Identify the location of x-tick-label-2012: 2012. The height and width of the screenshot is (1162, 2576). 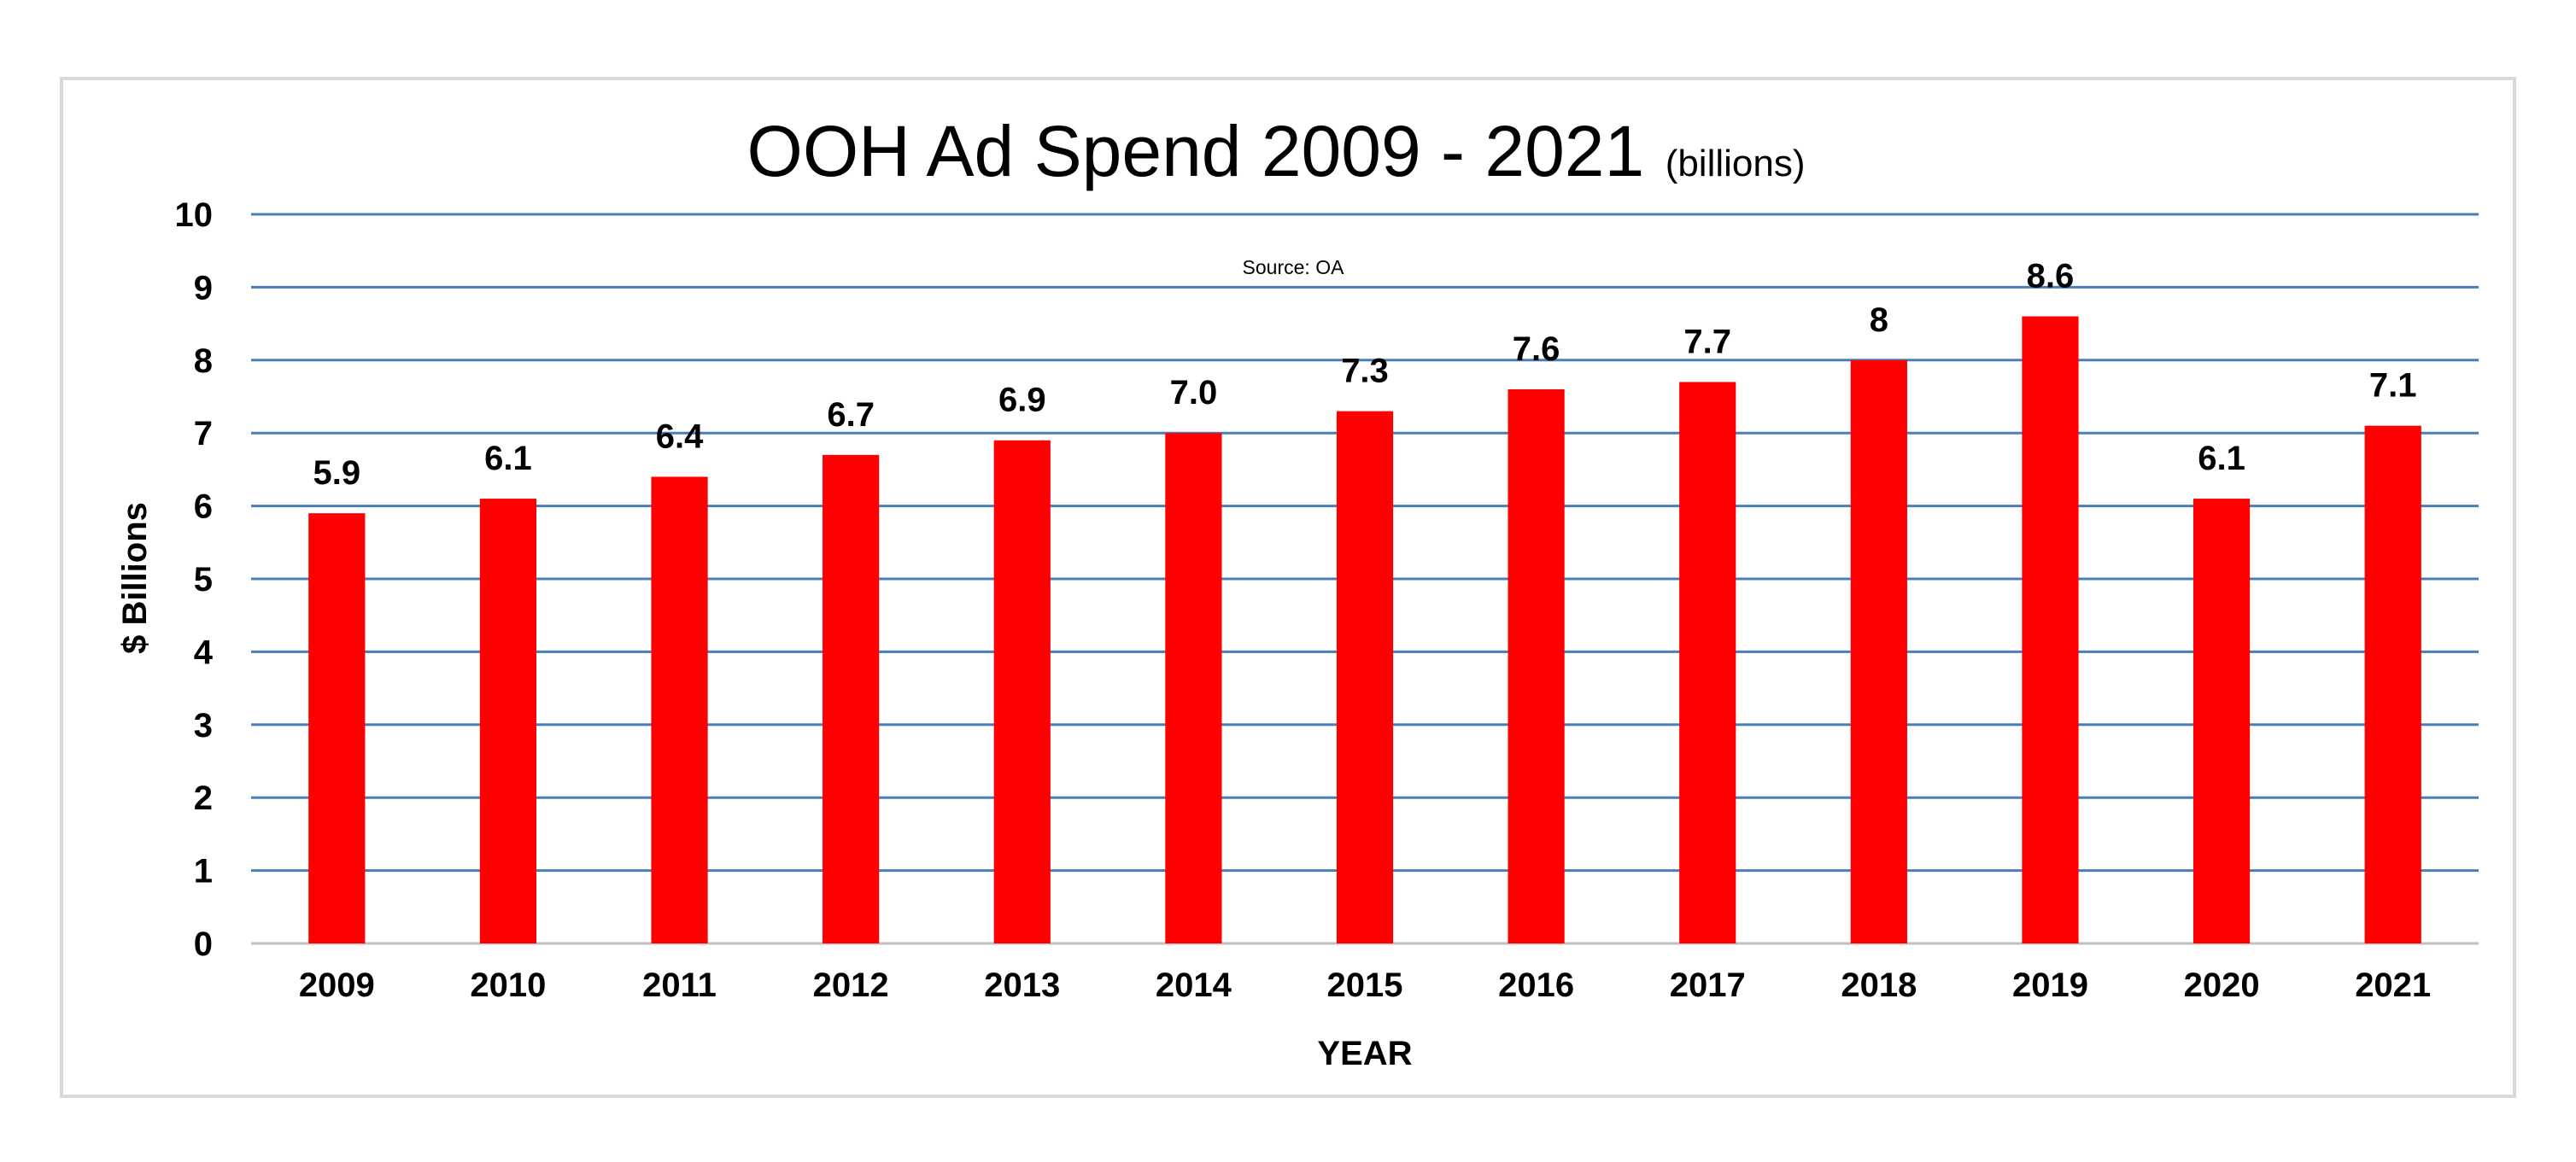
(851, 985).